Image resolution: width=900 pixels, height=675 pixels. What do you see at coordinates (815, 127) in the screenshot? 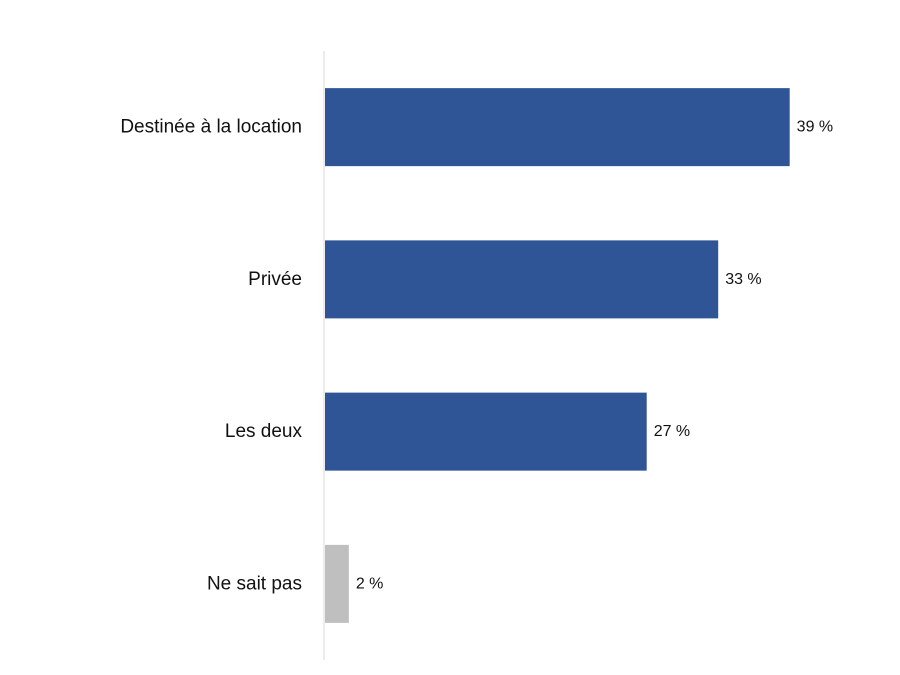
I see `value-label-0: 39 %` at bounding box center [815, 127].